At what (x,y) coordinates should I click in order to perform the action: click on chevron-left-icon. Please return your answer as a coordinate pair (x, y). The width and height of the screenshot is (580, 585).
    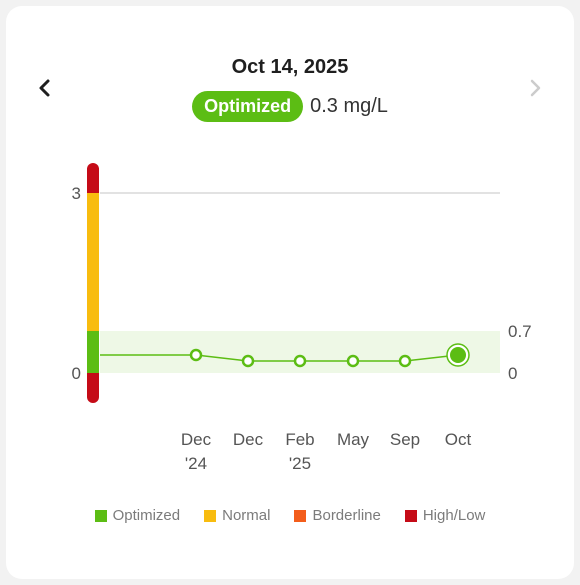
    Looking at the image, I should click on (44, 88).